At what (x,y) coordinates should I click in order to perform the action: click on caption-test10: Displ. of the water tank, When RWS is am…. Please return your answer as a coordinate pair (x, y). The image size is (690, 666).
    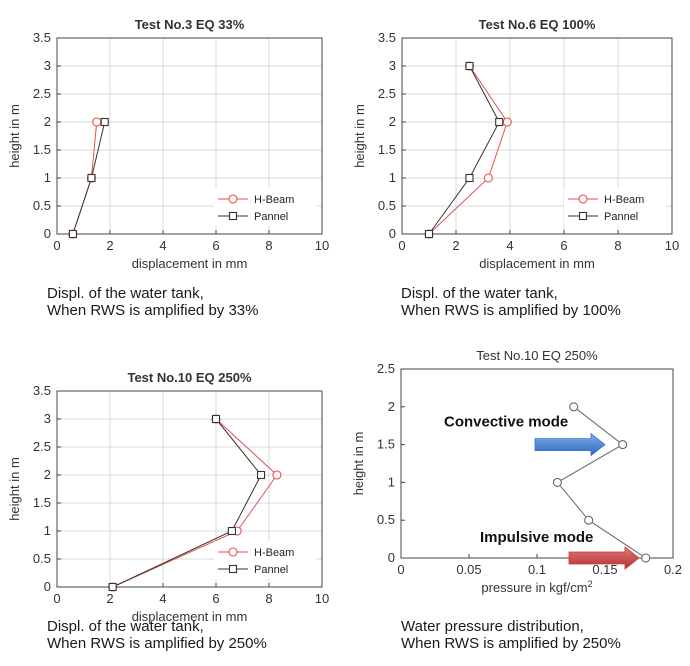
    Looking at the image, I should click on (196, 635).